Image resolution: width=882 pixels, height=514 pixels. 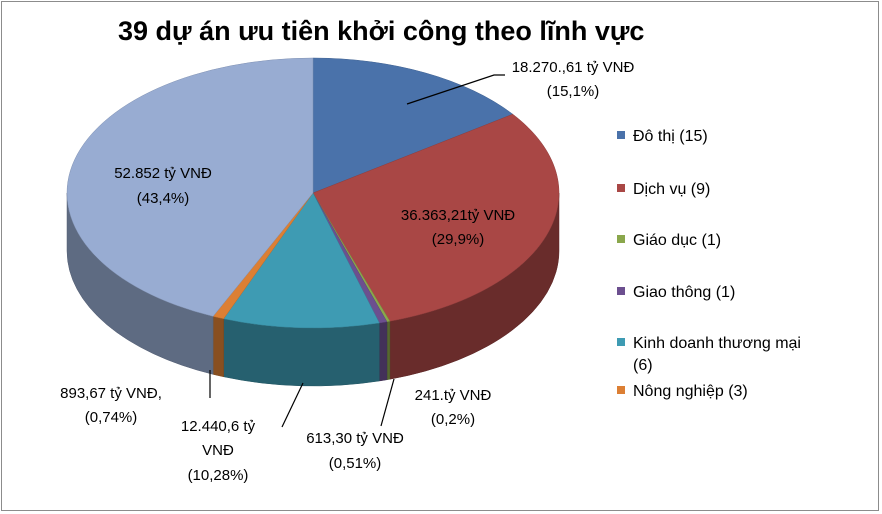 I want to click on pie-slice-kinh-doanh-thuong-mai, so click(x=301, y=260).